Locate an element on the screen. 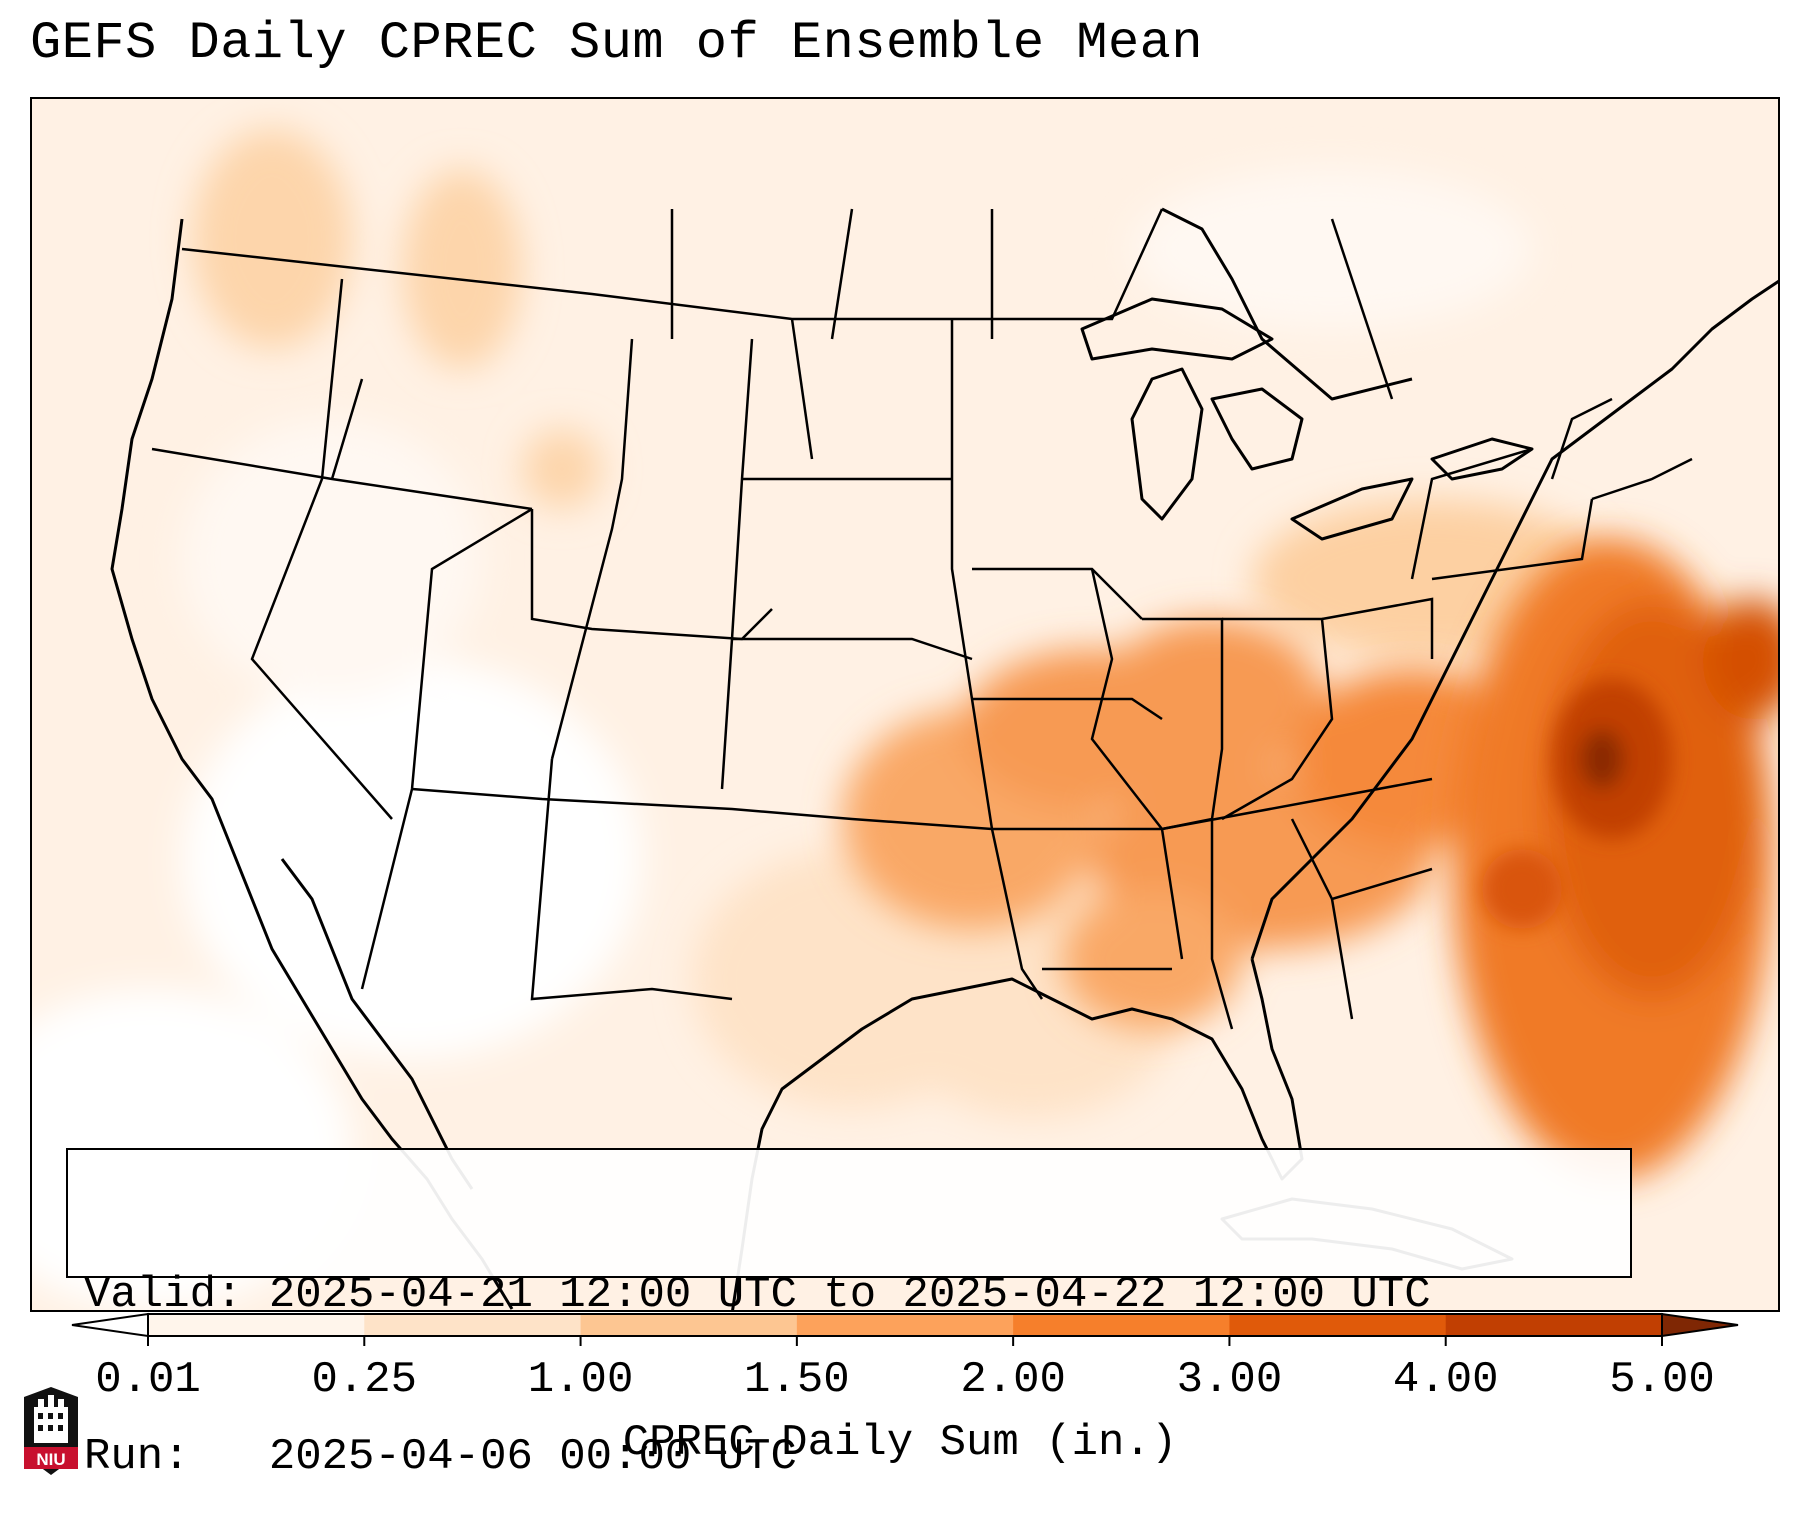 This screenshot has height=1538, width=1803. precip-max-core is located at coordinates (1577, 804).